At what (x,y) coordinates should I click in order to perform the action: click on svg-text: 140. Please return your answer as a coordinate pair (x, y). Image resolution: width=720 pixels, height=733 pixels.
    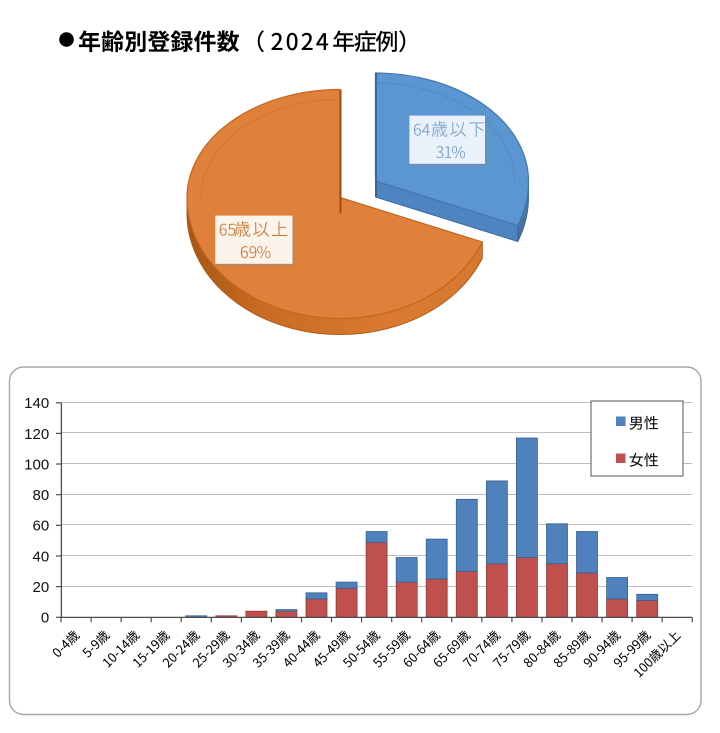
    Looking at the image, I should click on (36, 403).